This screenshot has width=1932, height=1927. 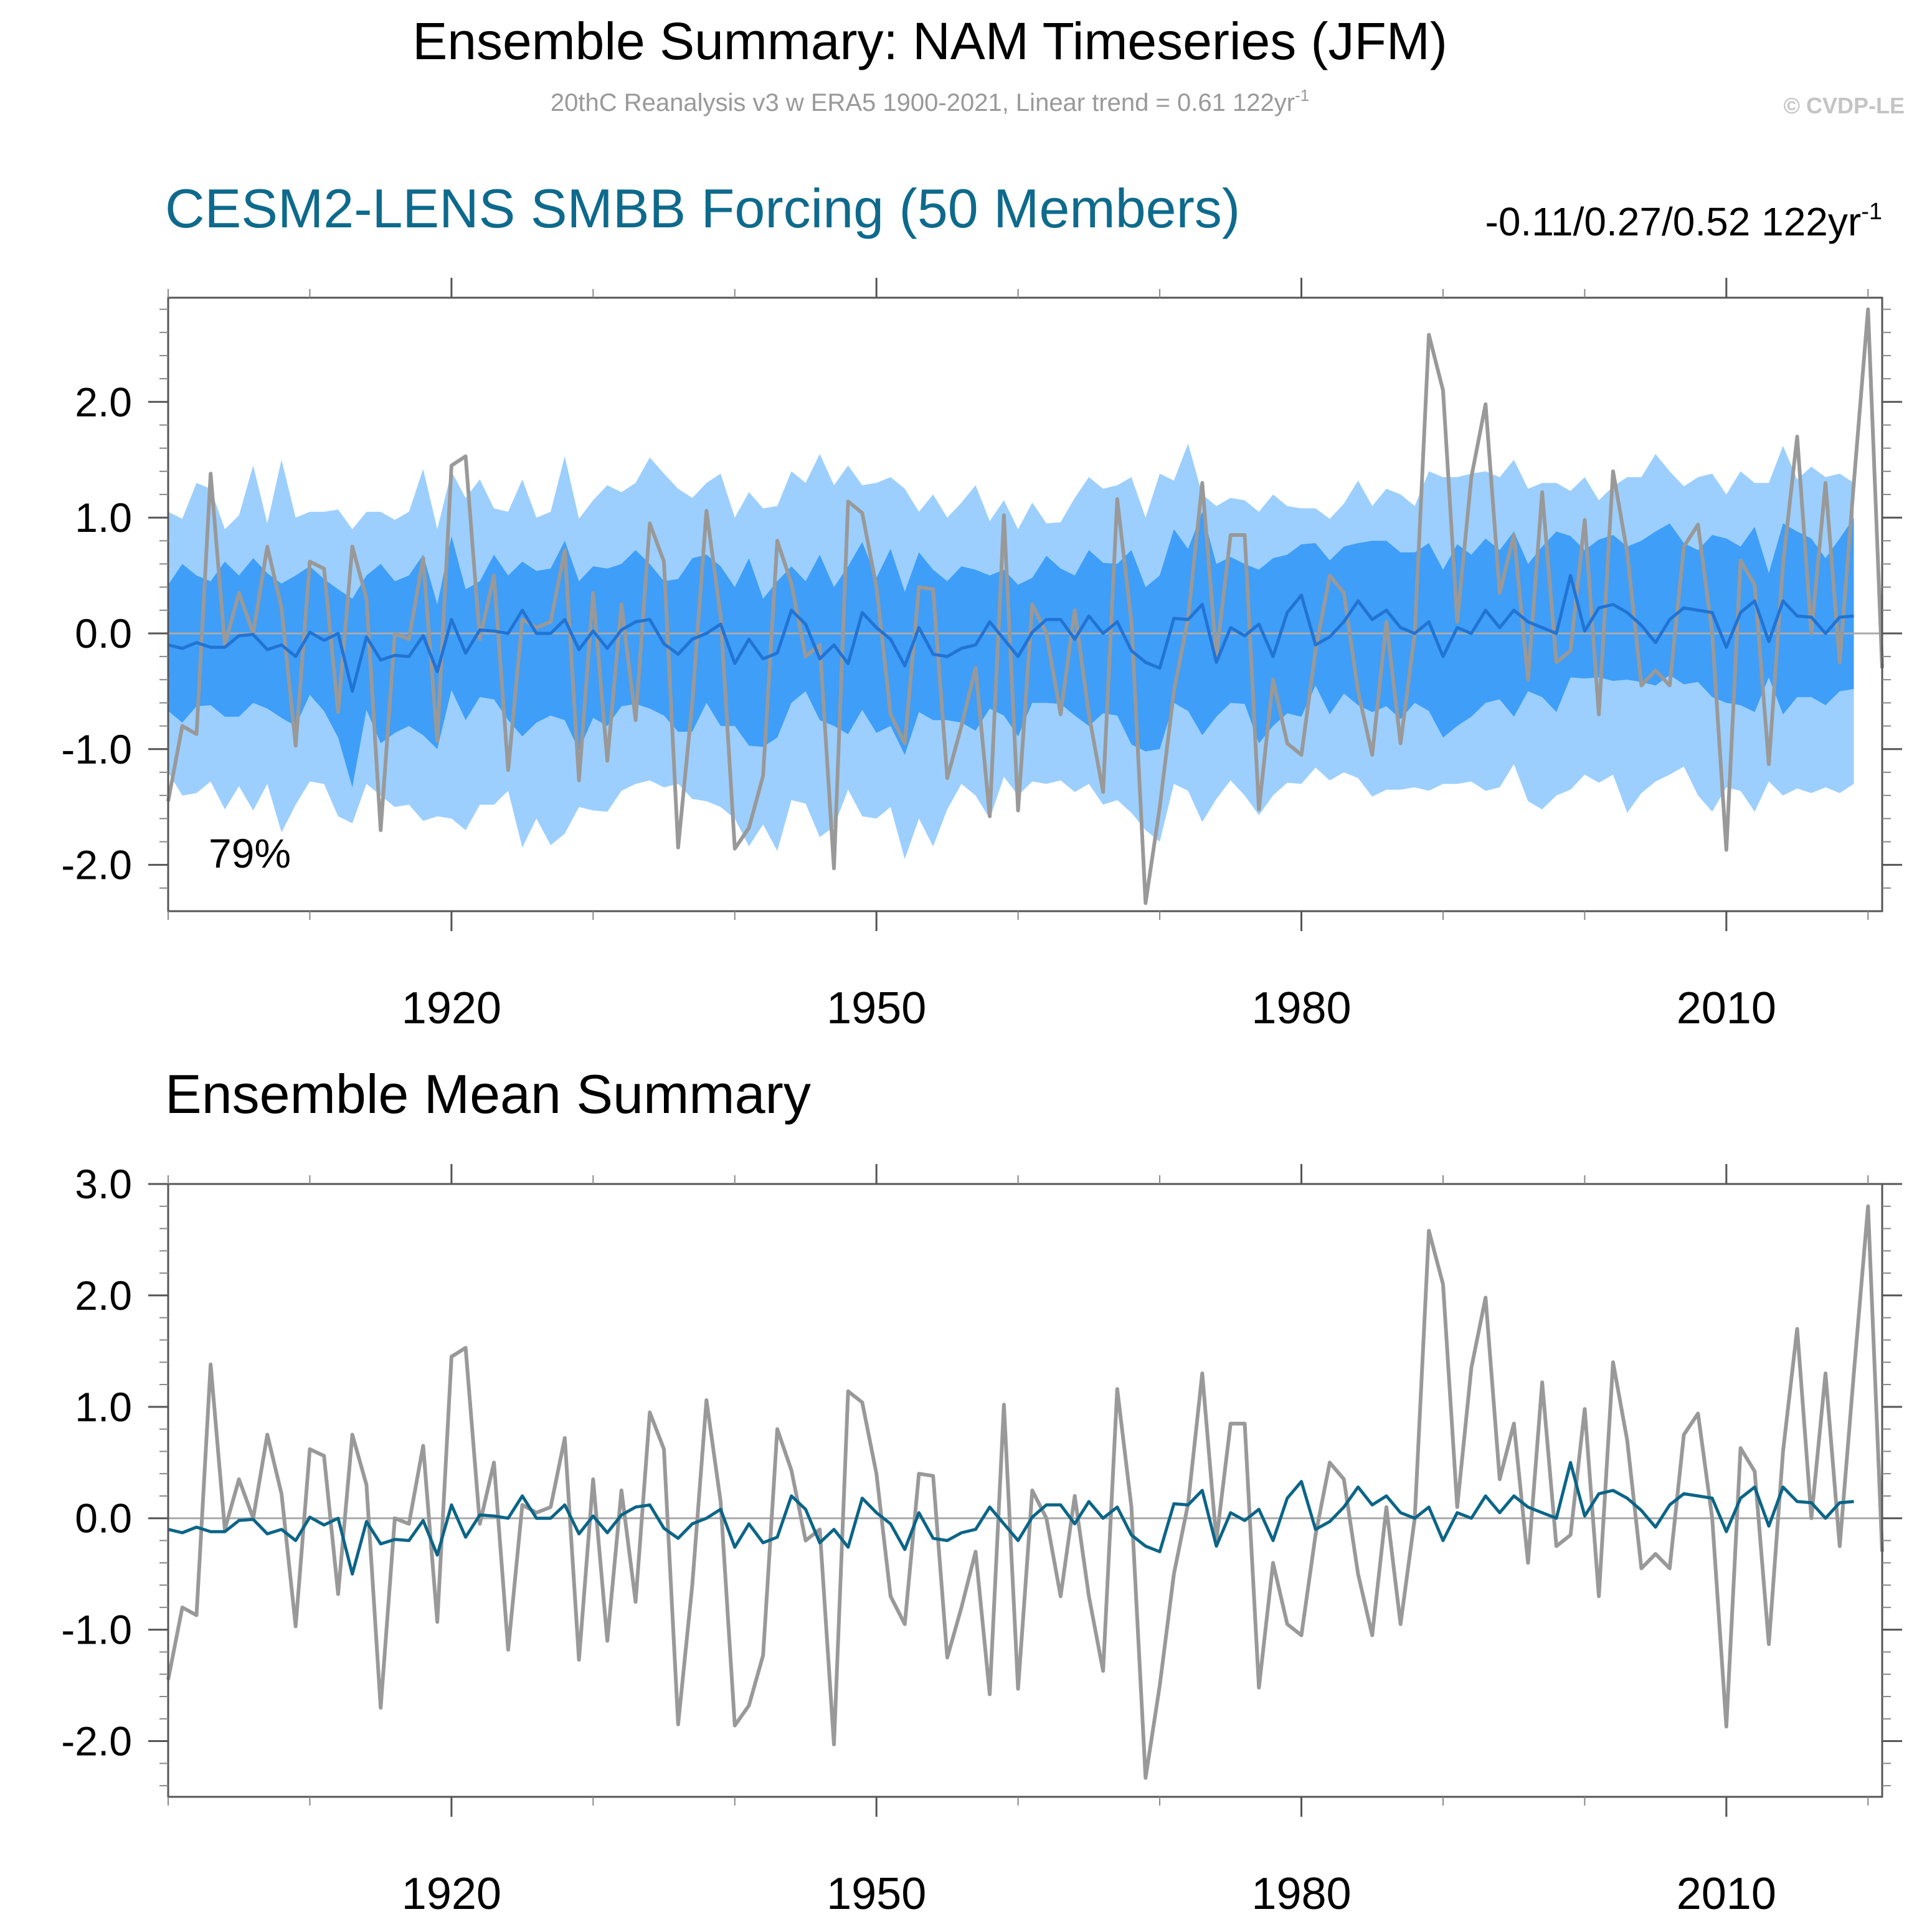 What do you see at coordinates (96, 749) in the screenshot?
I see `top-y-tick-label: -1.0` at bounding box center [96, 749].